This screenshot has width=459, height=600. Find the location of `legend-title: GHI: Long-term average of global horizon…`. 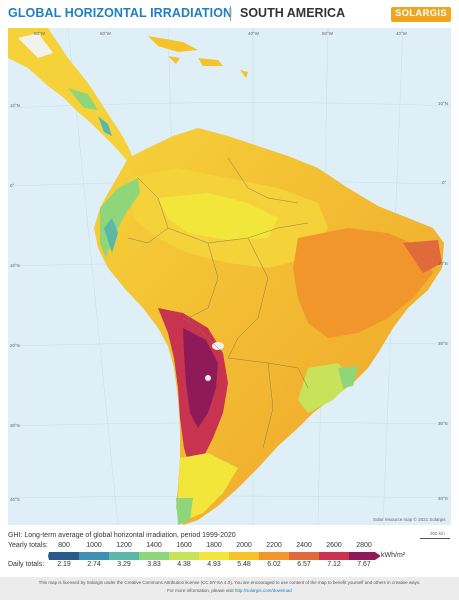

legend-title: GHI: Long-term average of global horizon… is located at coordinates (122, 535).